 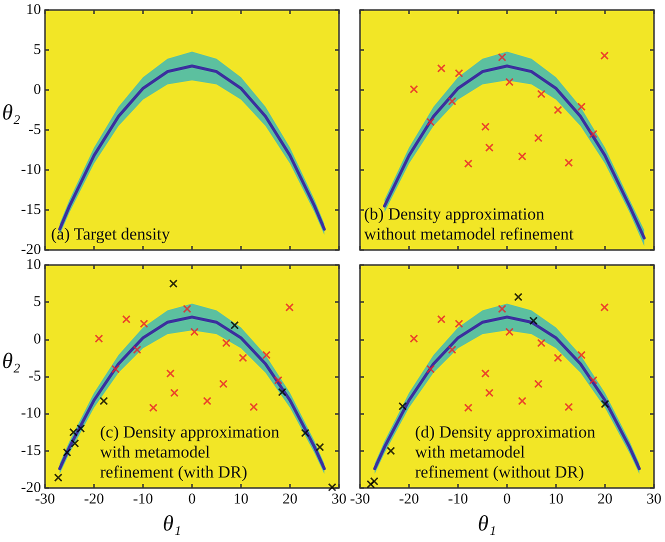 I want to click on x-tick-label: 20, so click(x=290, y=500).